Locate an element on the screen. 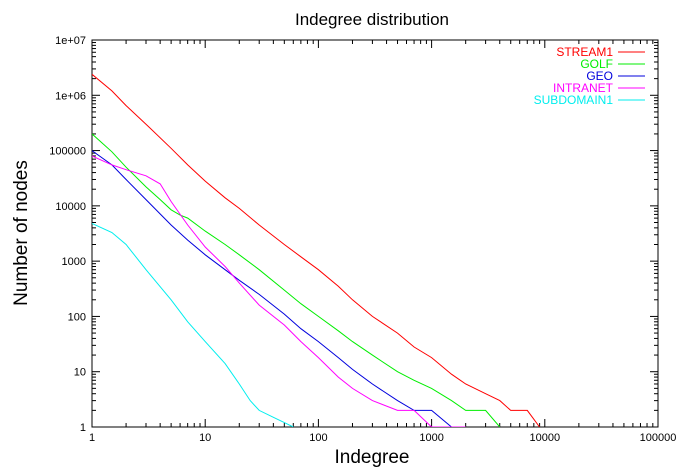 This screenshot has height=468, width=683. y-tick-label: 10000 is located at coordinates (70, 207).